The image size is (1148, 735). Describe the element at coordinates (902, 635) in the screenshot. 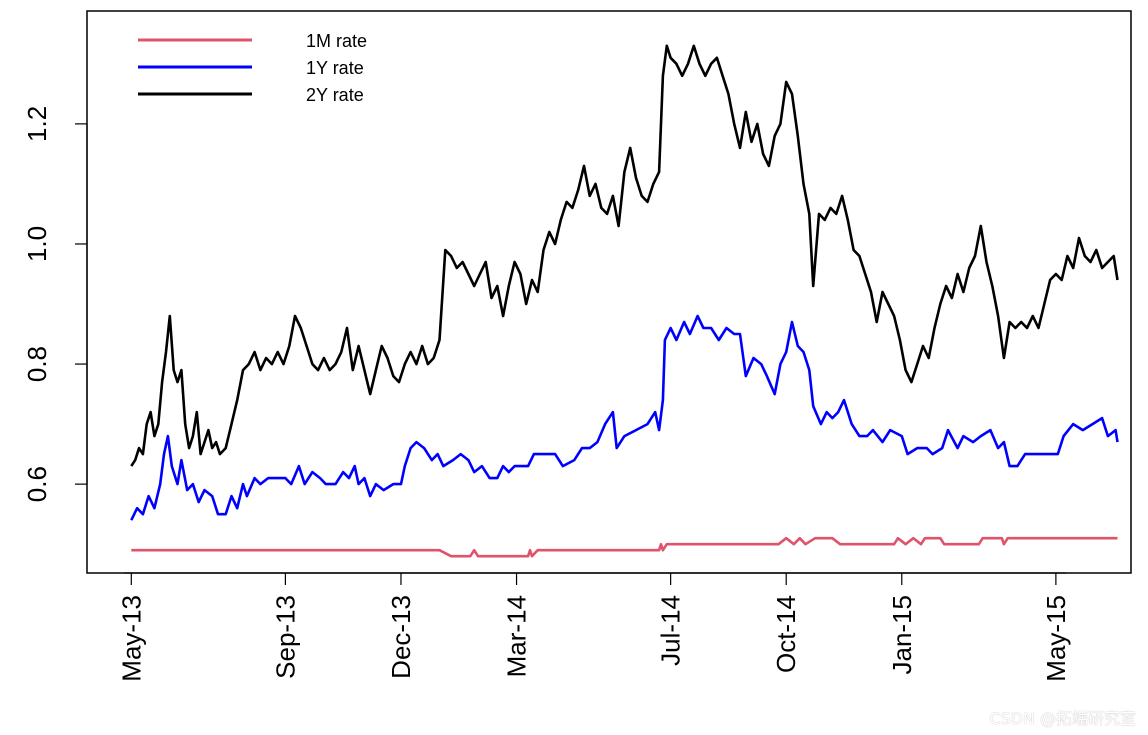

I see `x-tick-label: Jan-15` at that location.